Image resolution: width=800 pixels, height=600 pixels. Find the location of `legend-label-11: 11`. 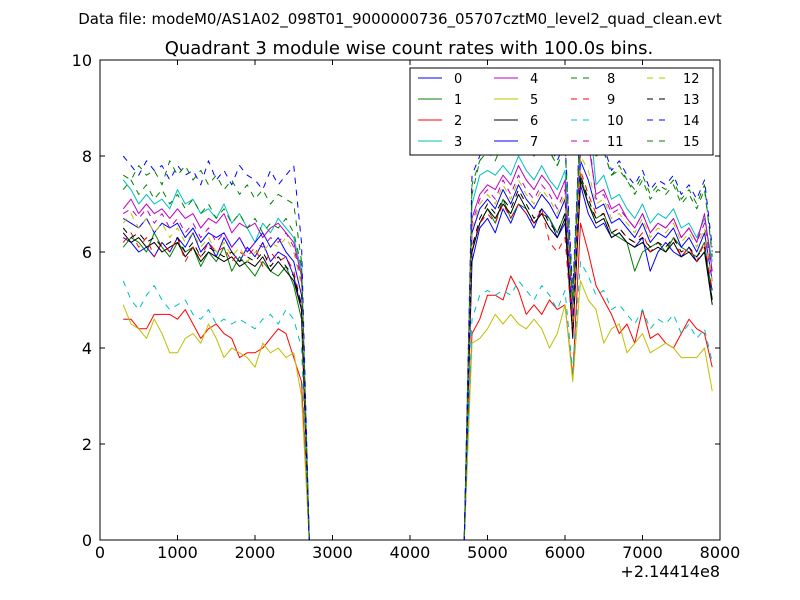

legend-label-11: 11 is located at coordinates (615, 142).